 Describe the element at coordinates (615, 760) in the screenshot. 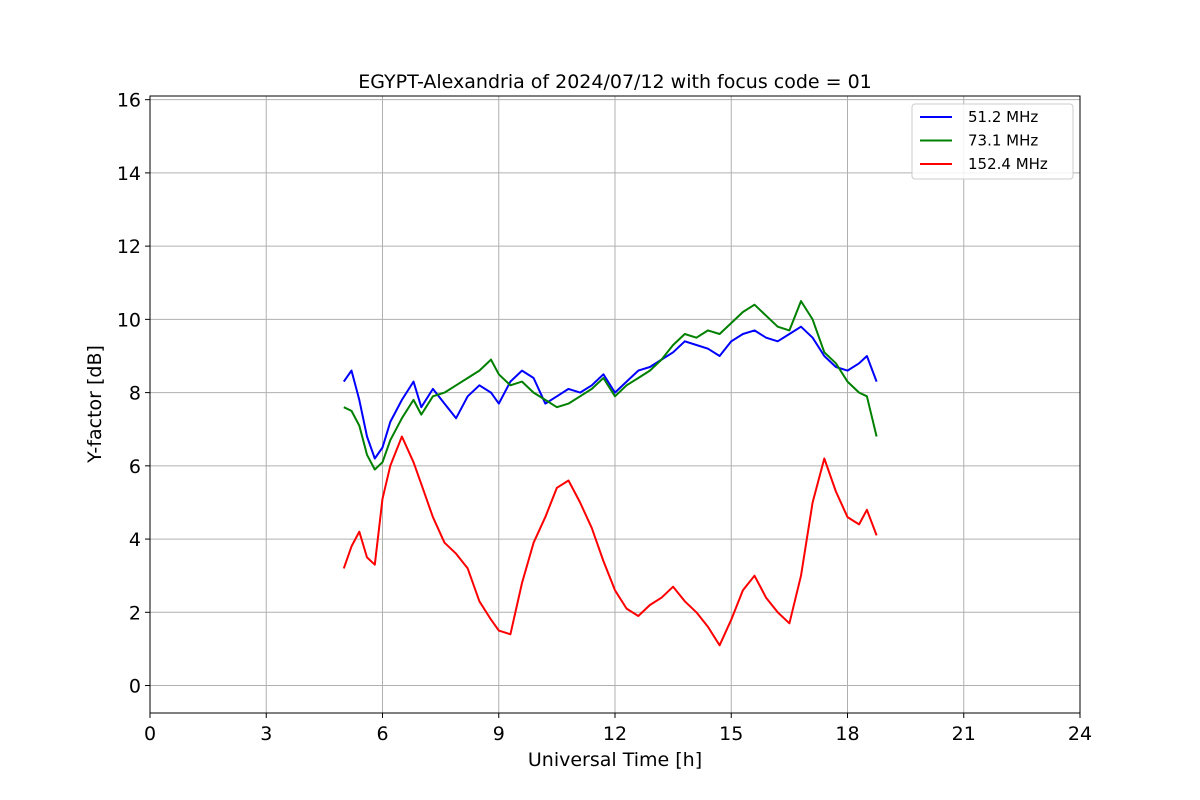

I see `x-axis-label: Universal Time [h]` at that location.